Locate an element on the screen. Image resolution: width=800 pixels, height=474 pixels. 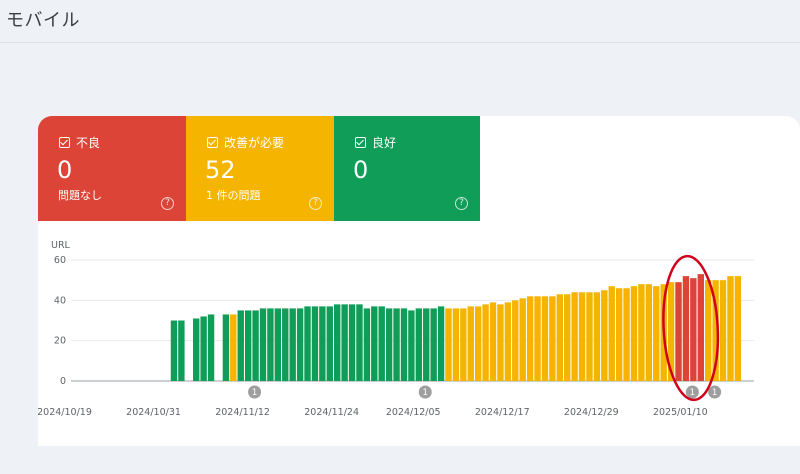
bottom-strip is located at coordinates (400, 460).